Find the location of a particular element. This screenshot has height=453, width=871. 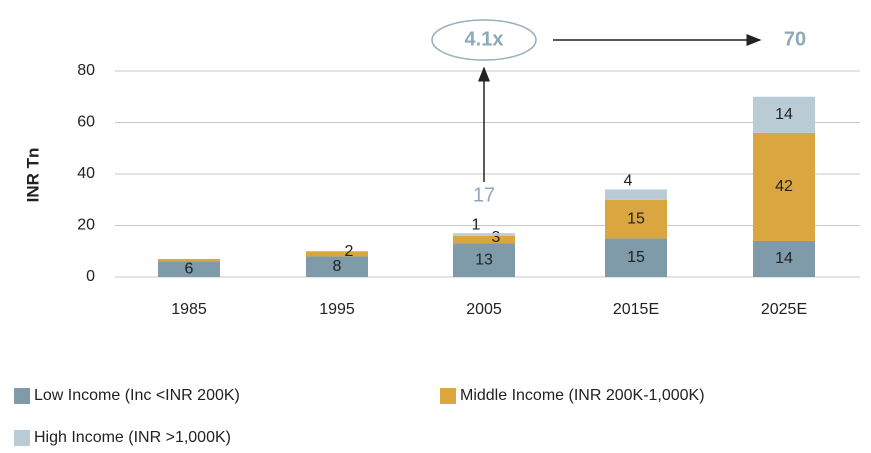

data-label: 8 is located at coordinates (337, 266).